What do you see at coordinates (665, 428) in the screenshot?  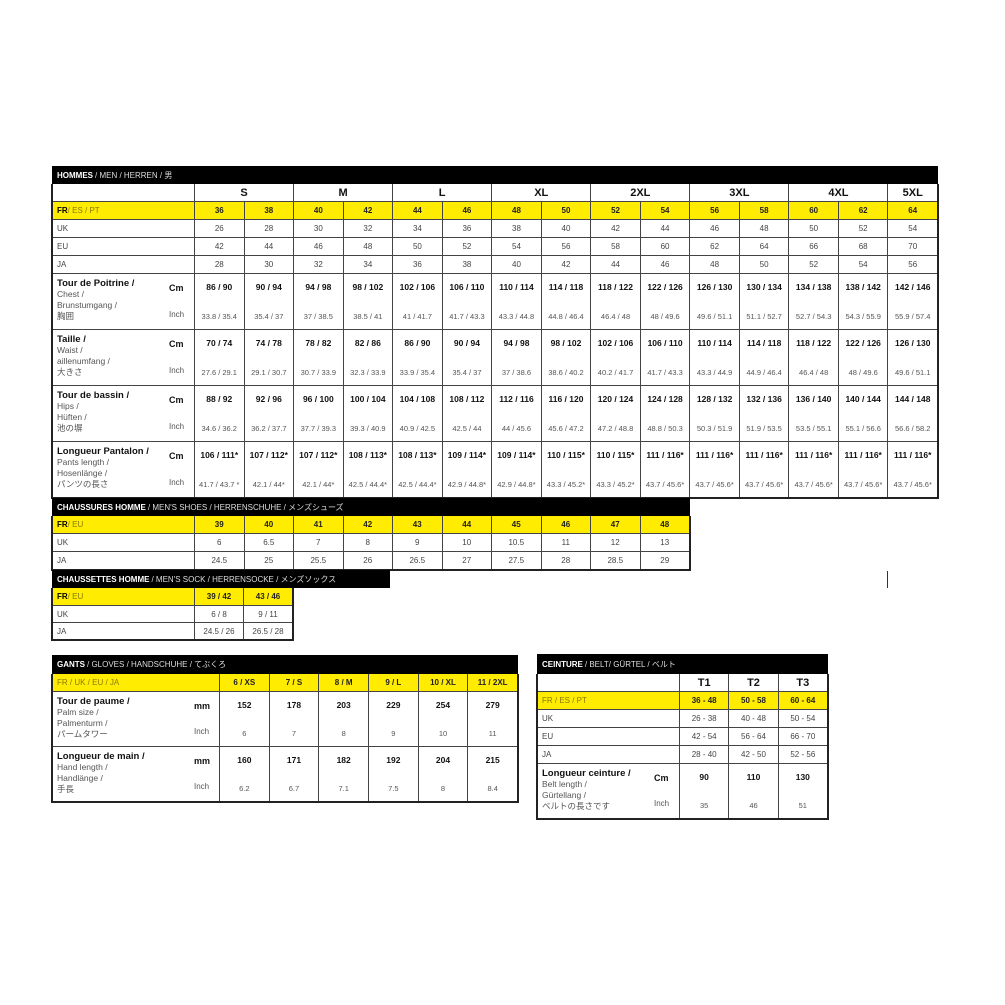 I see `inch-value: 48.8 / 50.3` at bounding box center [665, 428].